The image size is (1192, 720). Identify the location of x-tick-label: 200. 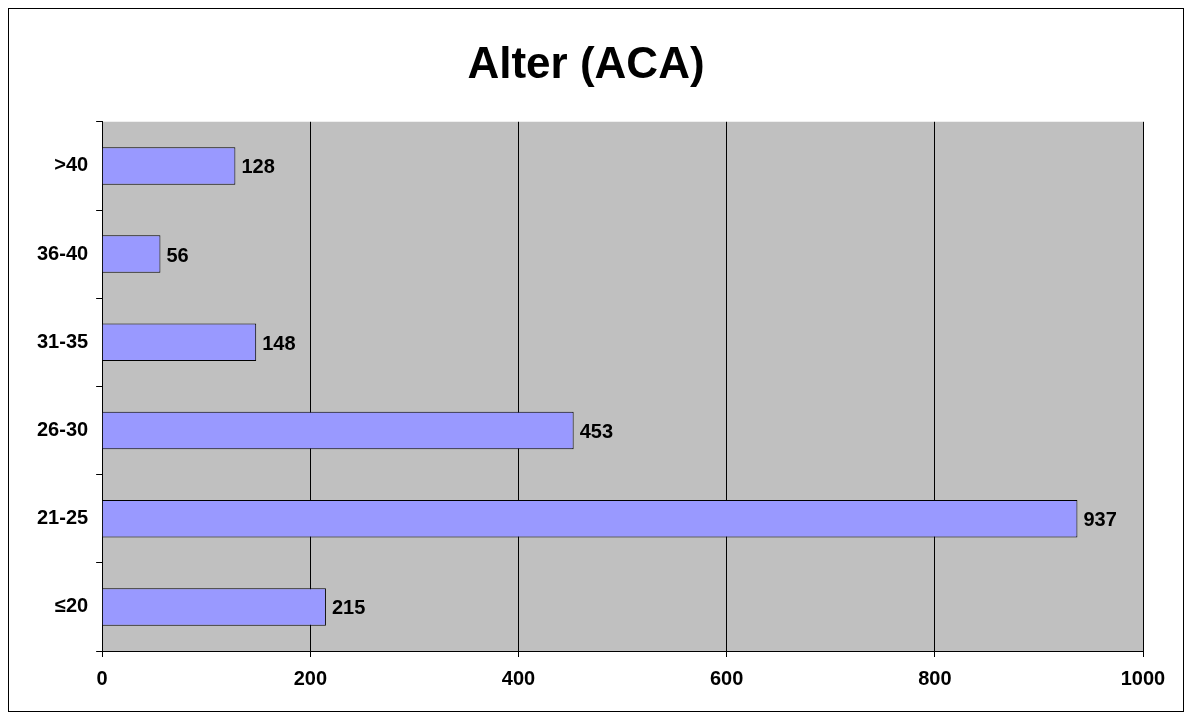
(310, 677).